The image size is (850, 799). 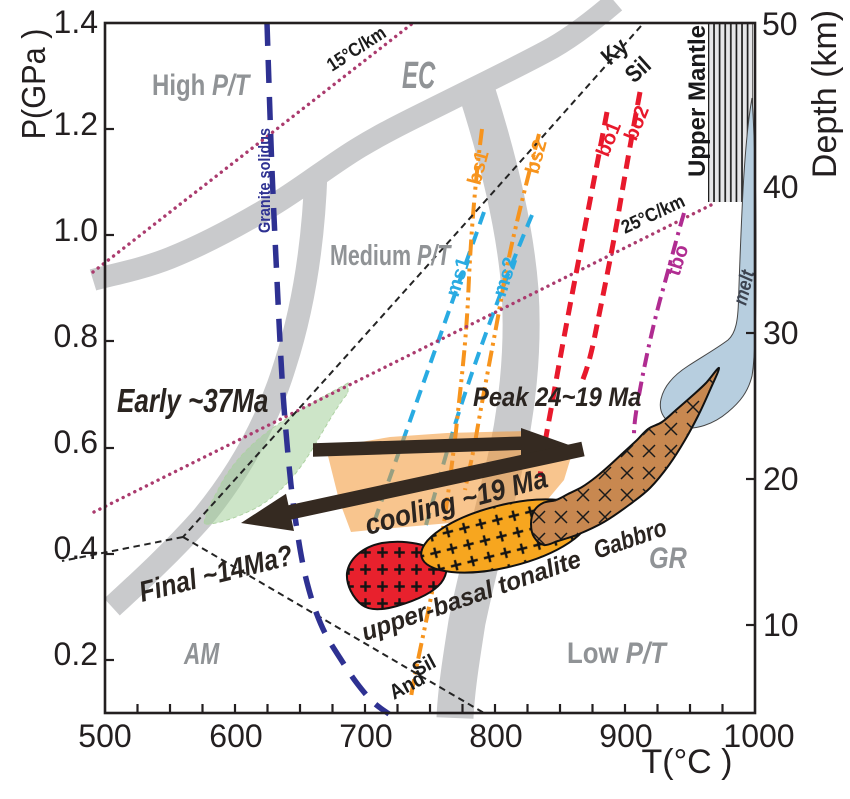 I want to click on svg-text: 700, so click(x=365, y=736).